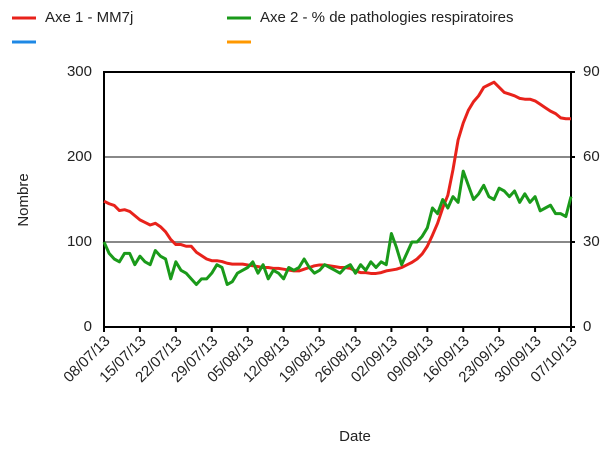 This screenshot has width=606, height=452. I want to click on y2-tick-label: 0, so click(587, 326).